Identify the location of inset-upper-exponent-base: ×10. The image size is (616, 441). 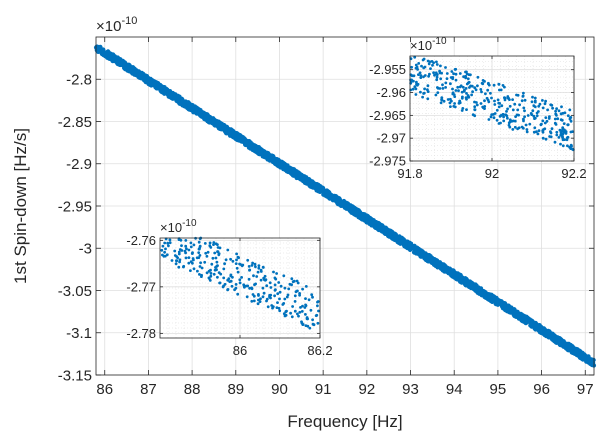
(421, 45).